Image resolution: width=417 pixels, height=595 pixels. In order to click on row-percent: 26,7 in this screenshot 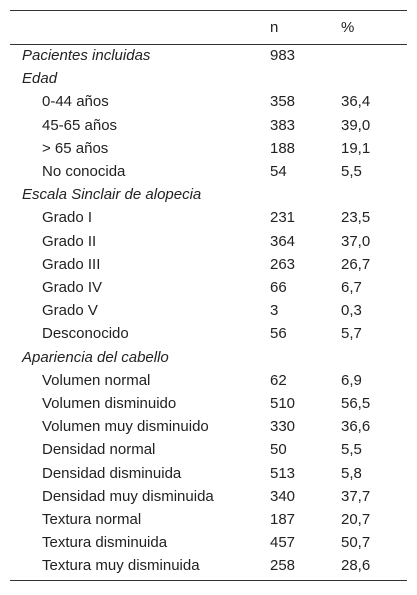, I will do `click(356, 264)`.